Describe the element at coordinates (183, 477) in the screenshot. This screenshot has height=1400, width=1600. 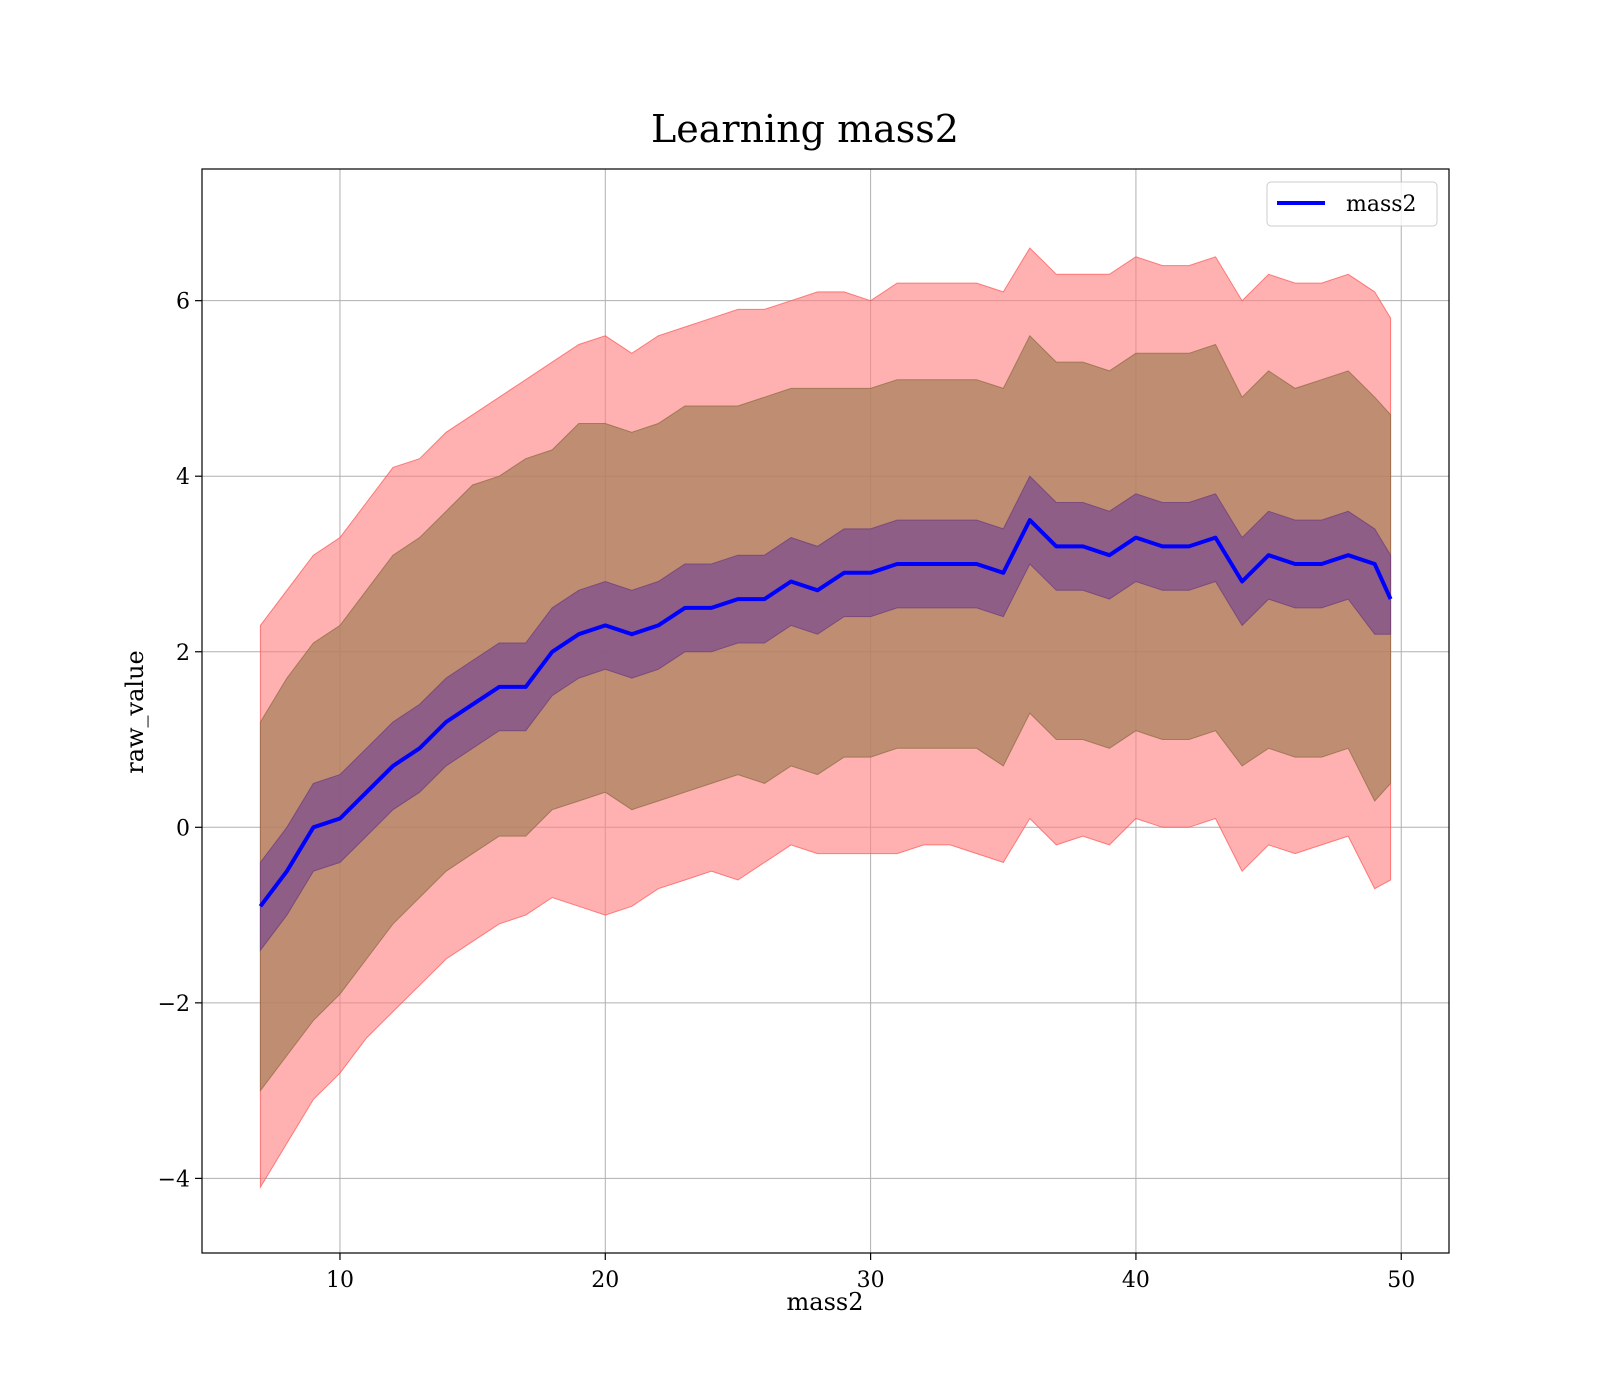
I see `y-tick-label: 4` at that location.